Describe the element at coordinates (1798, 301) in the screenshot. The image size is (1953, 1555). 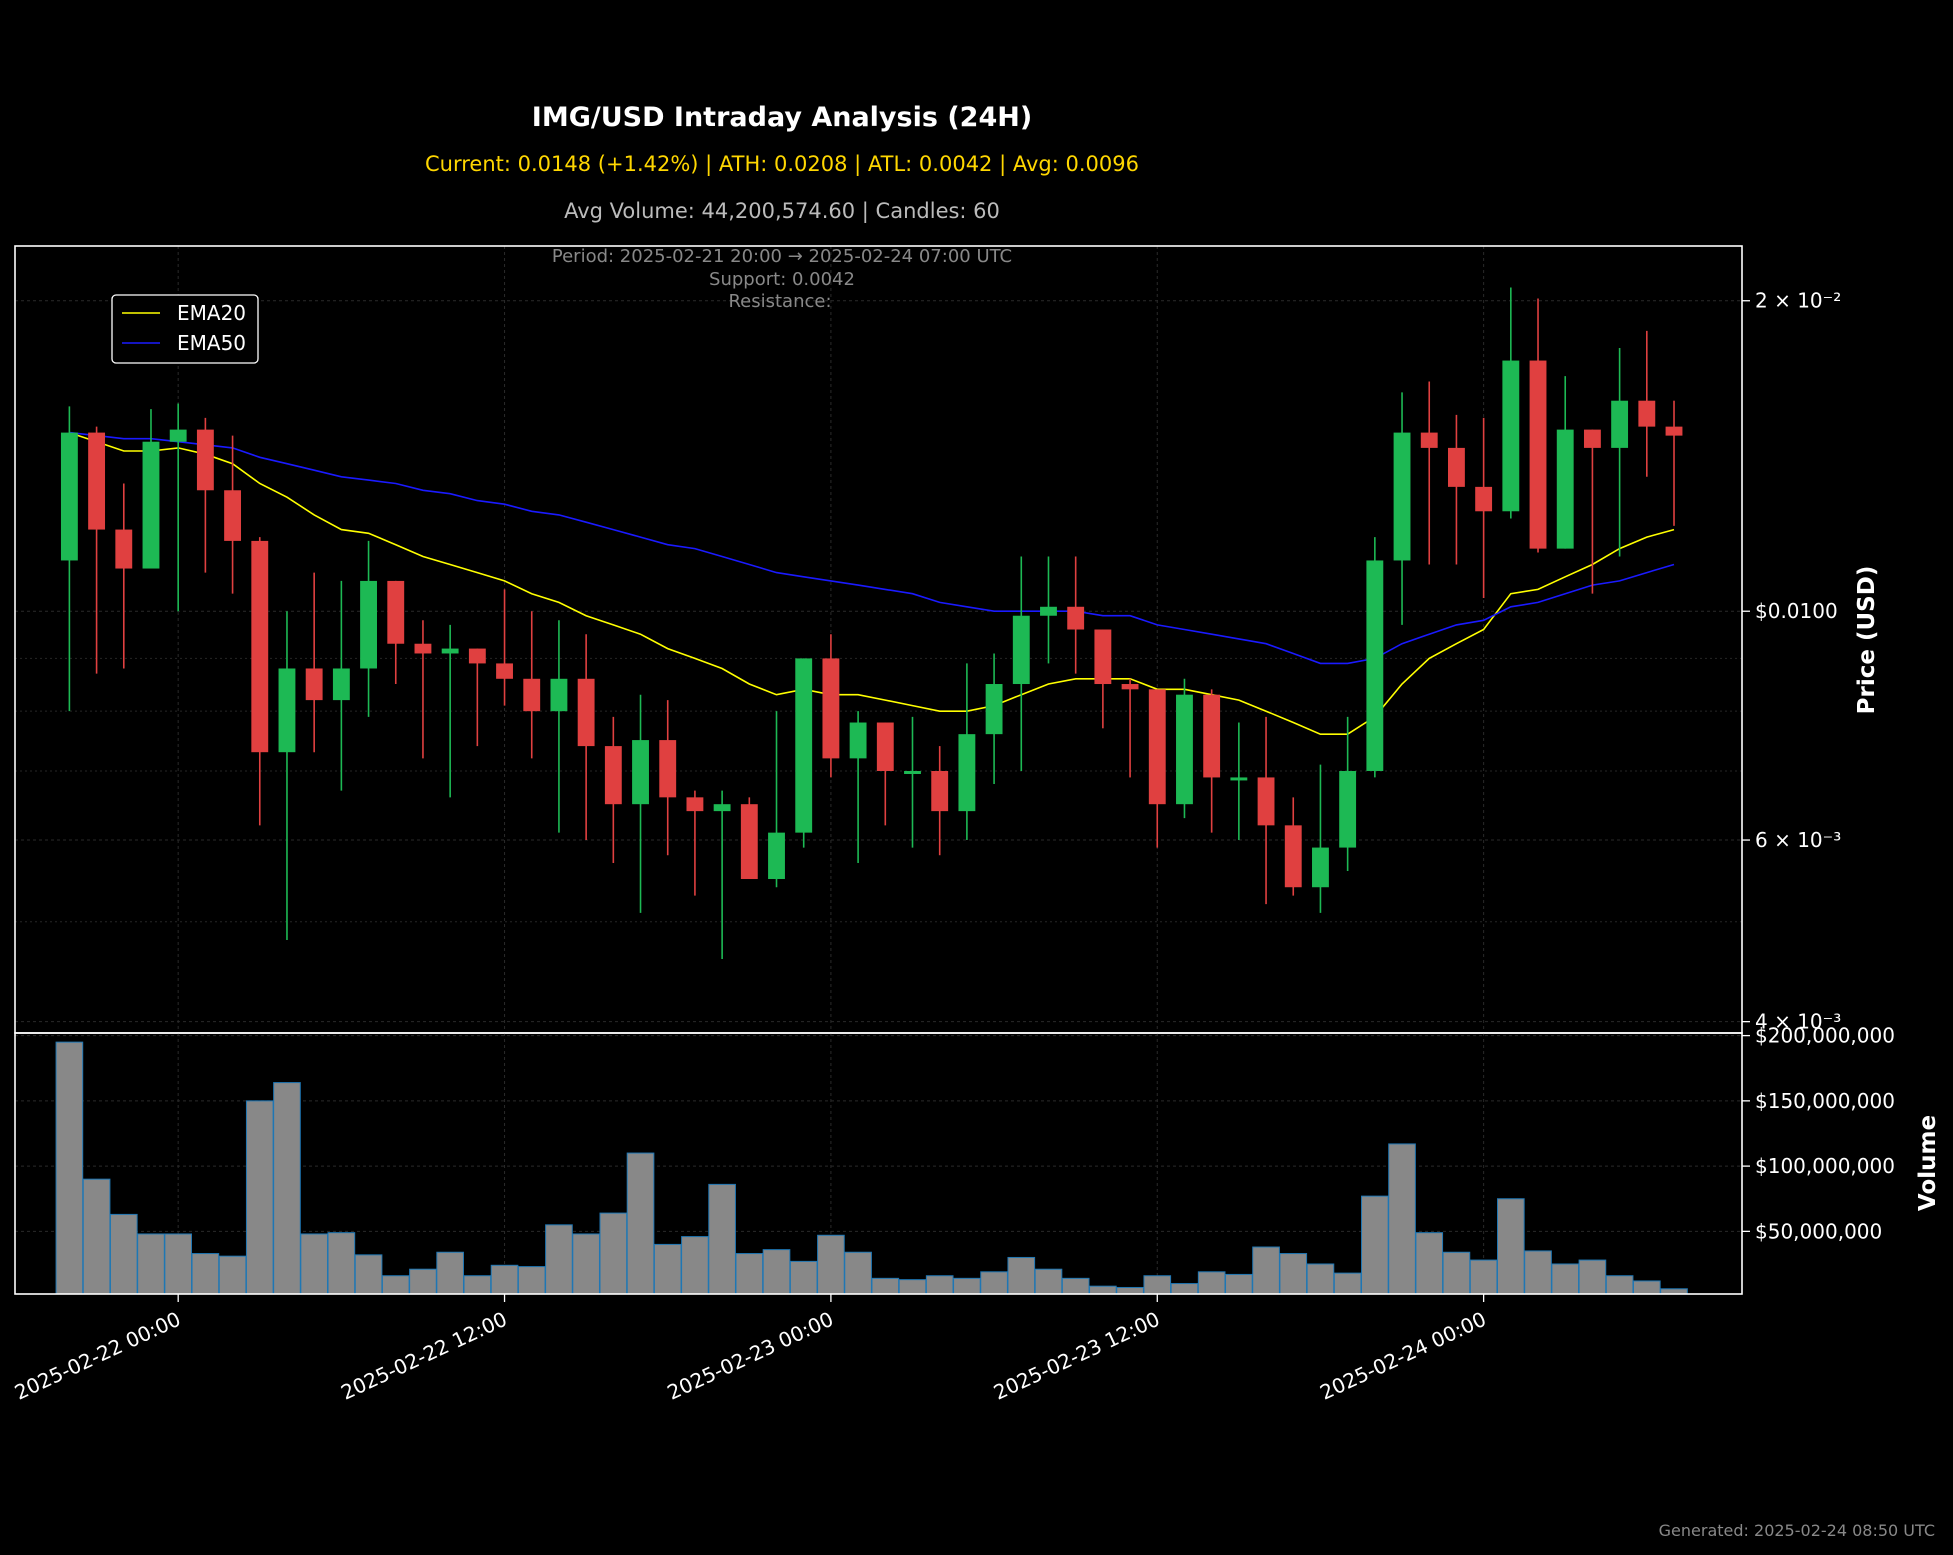
I see `price-y-tick-label: 2 × 10⁻²` at that location.